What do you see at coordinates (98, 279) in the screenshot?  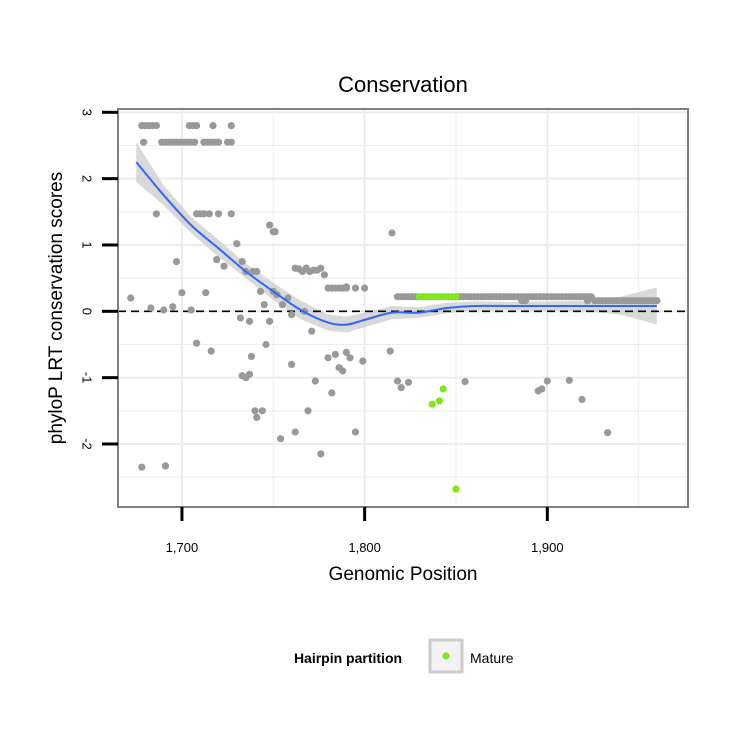 I see `y-axis: -2 -1 0 1 2 3` at bounding box center [98, 279].